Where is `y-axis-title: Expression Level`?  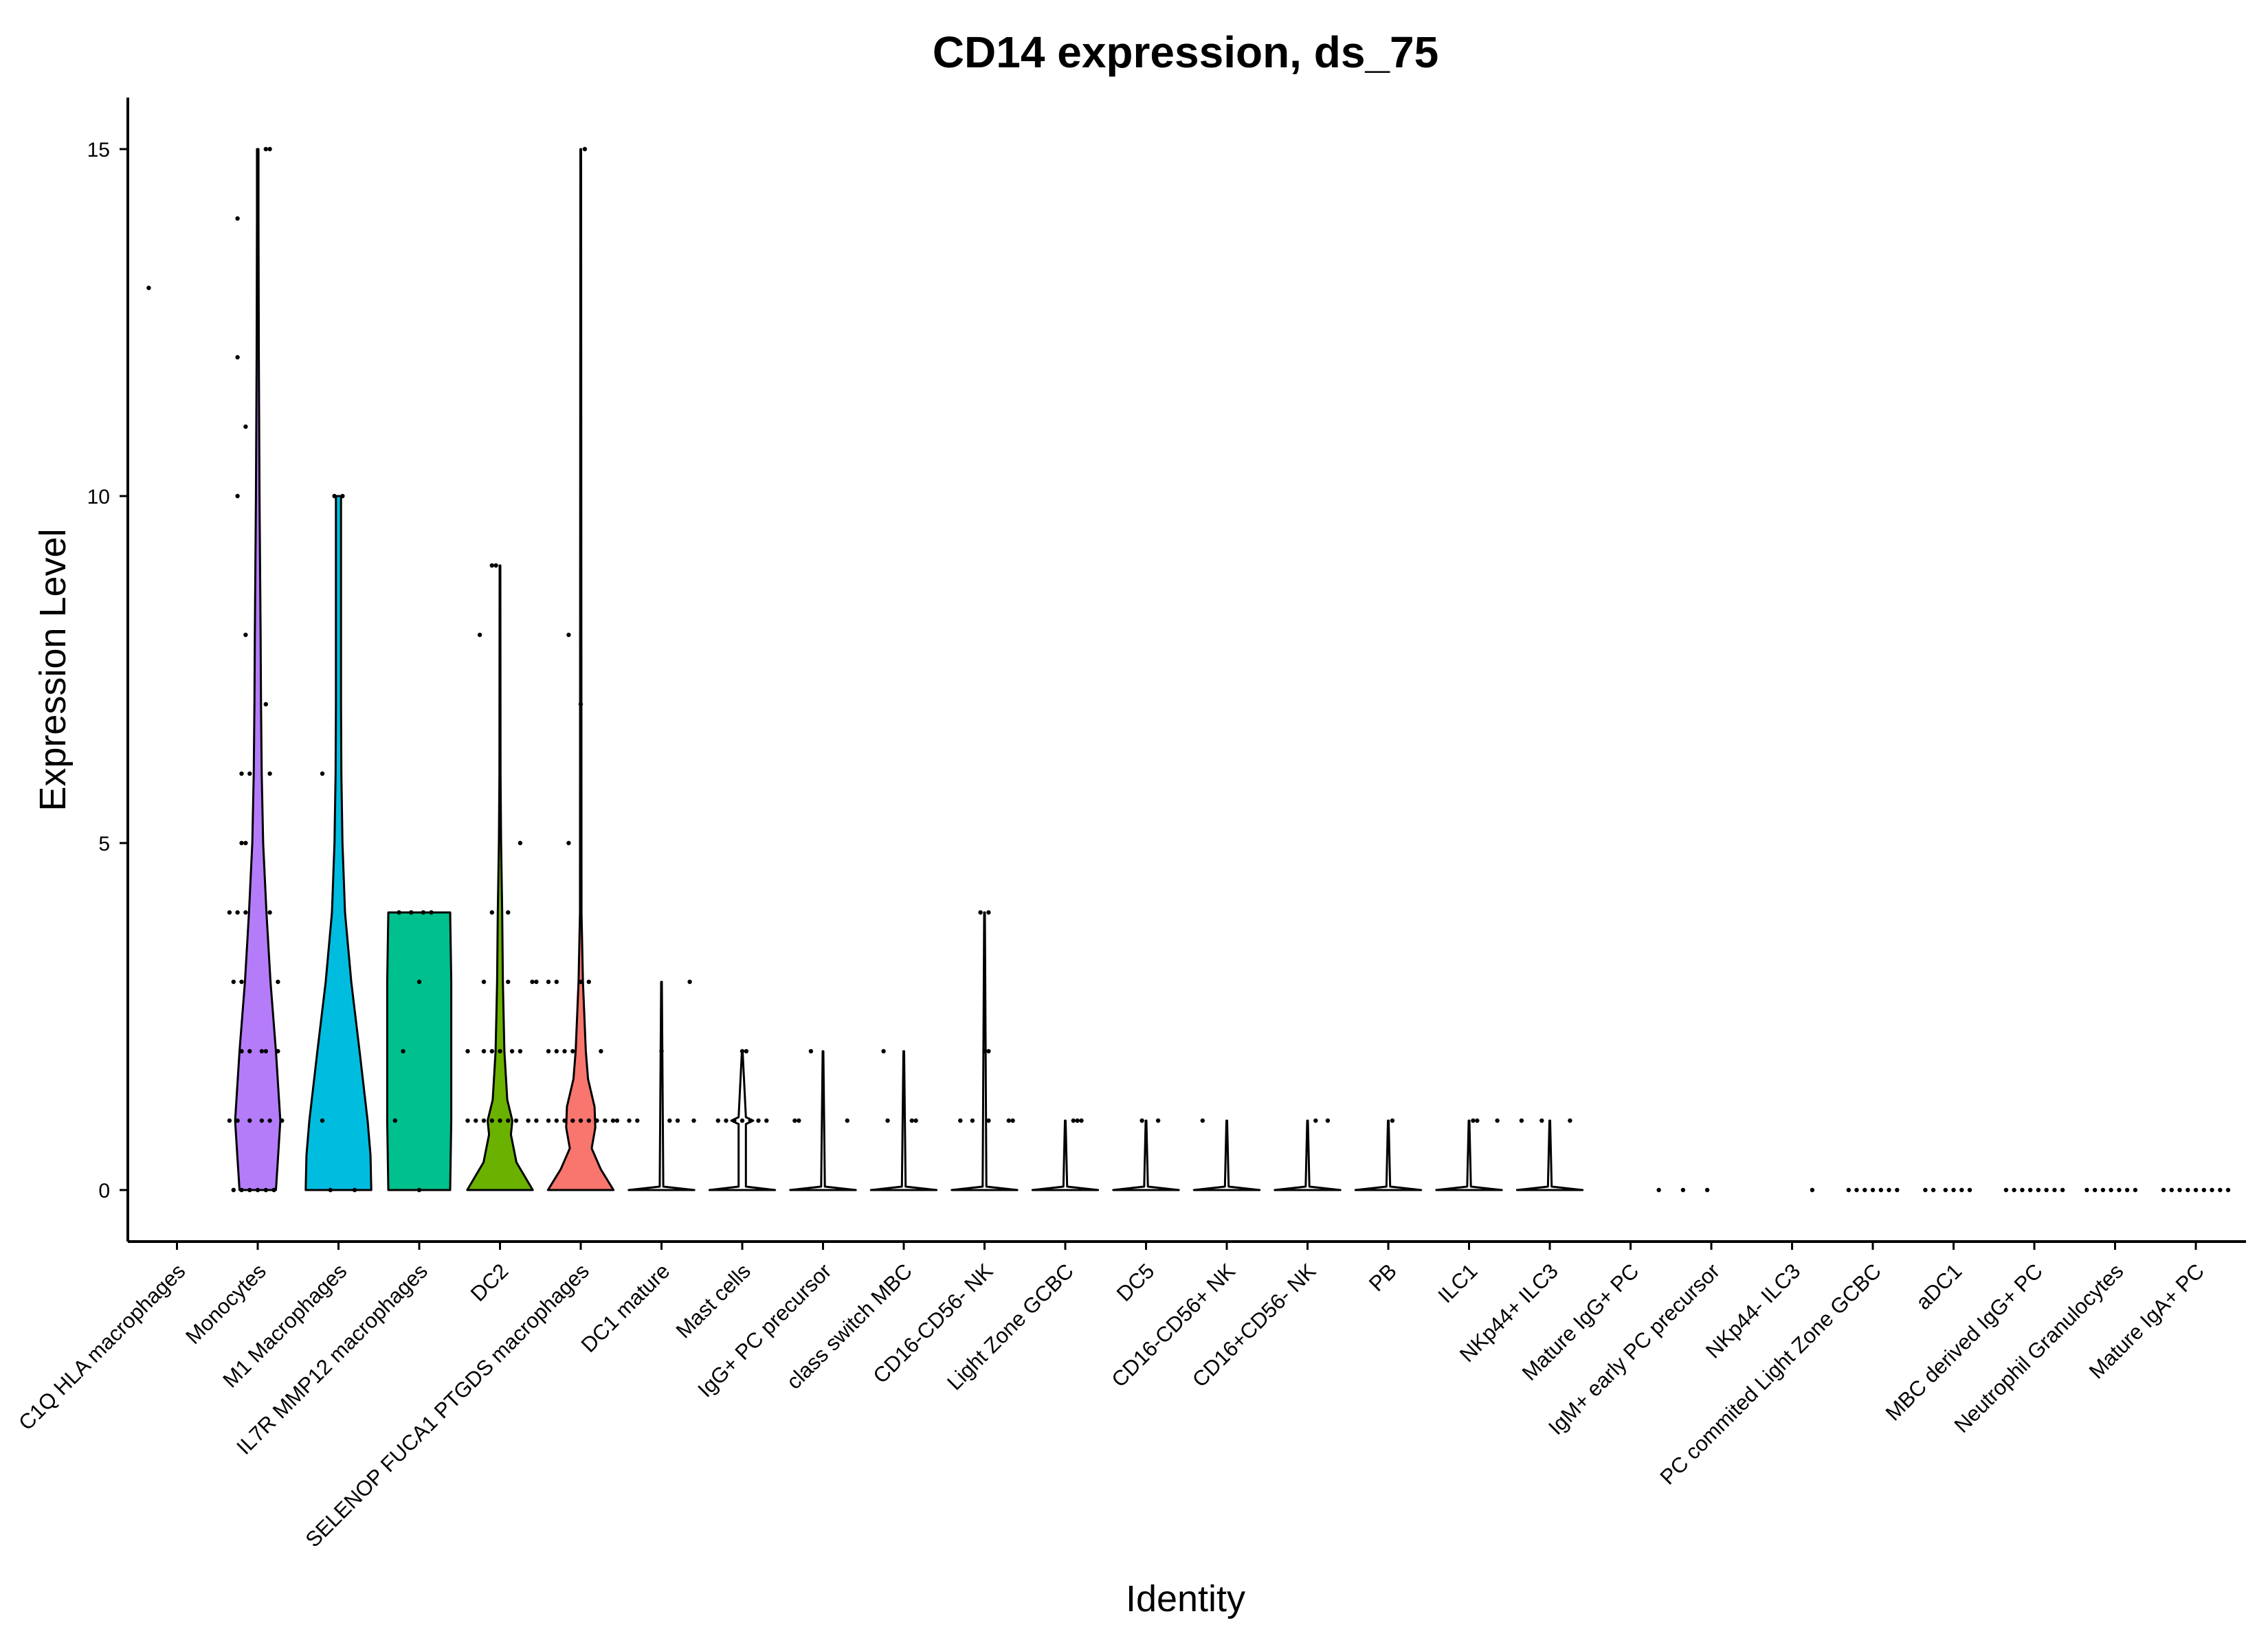
y-axis-title: Expression Level is located at coordinates (53, 669).